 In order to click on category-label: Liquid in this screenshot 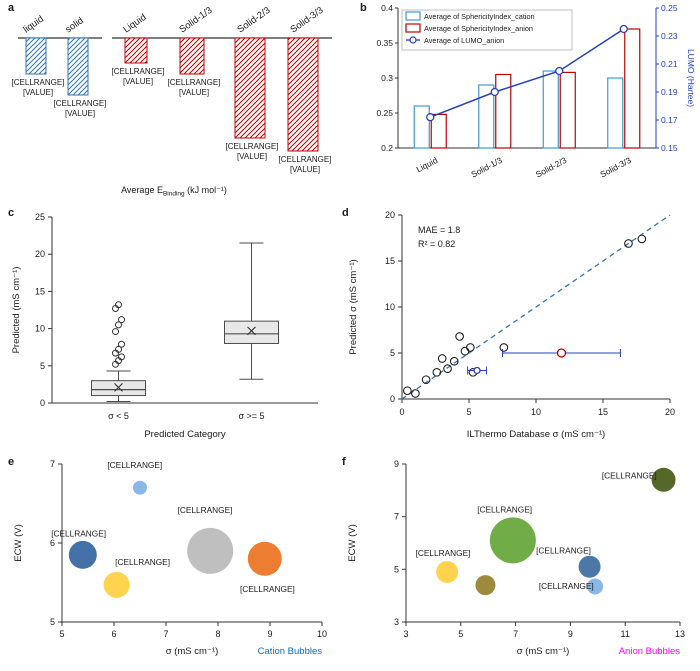, I will do `click(134, 24)`.